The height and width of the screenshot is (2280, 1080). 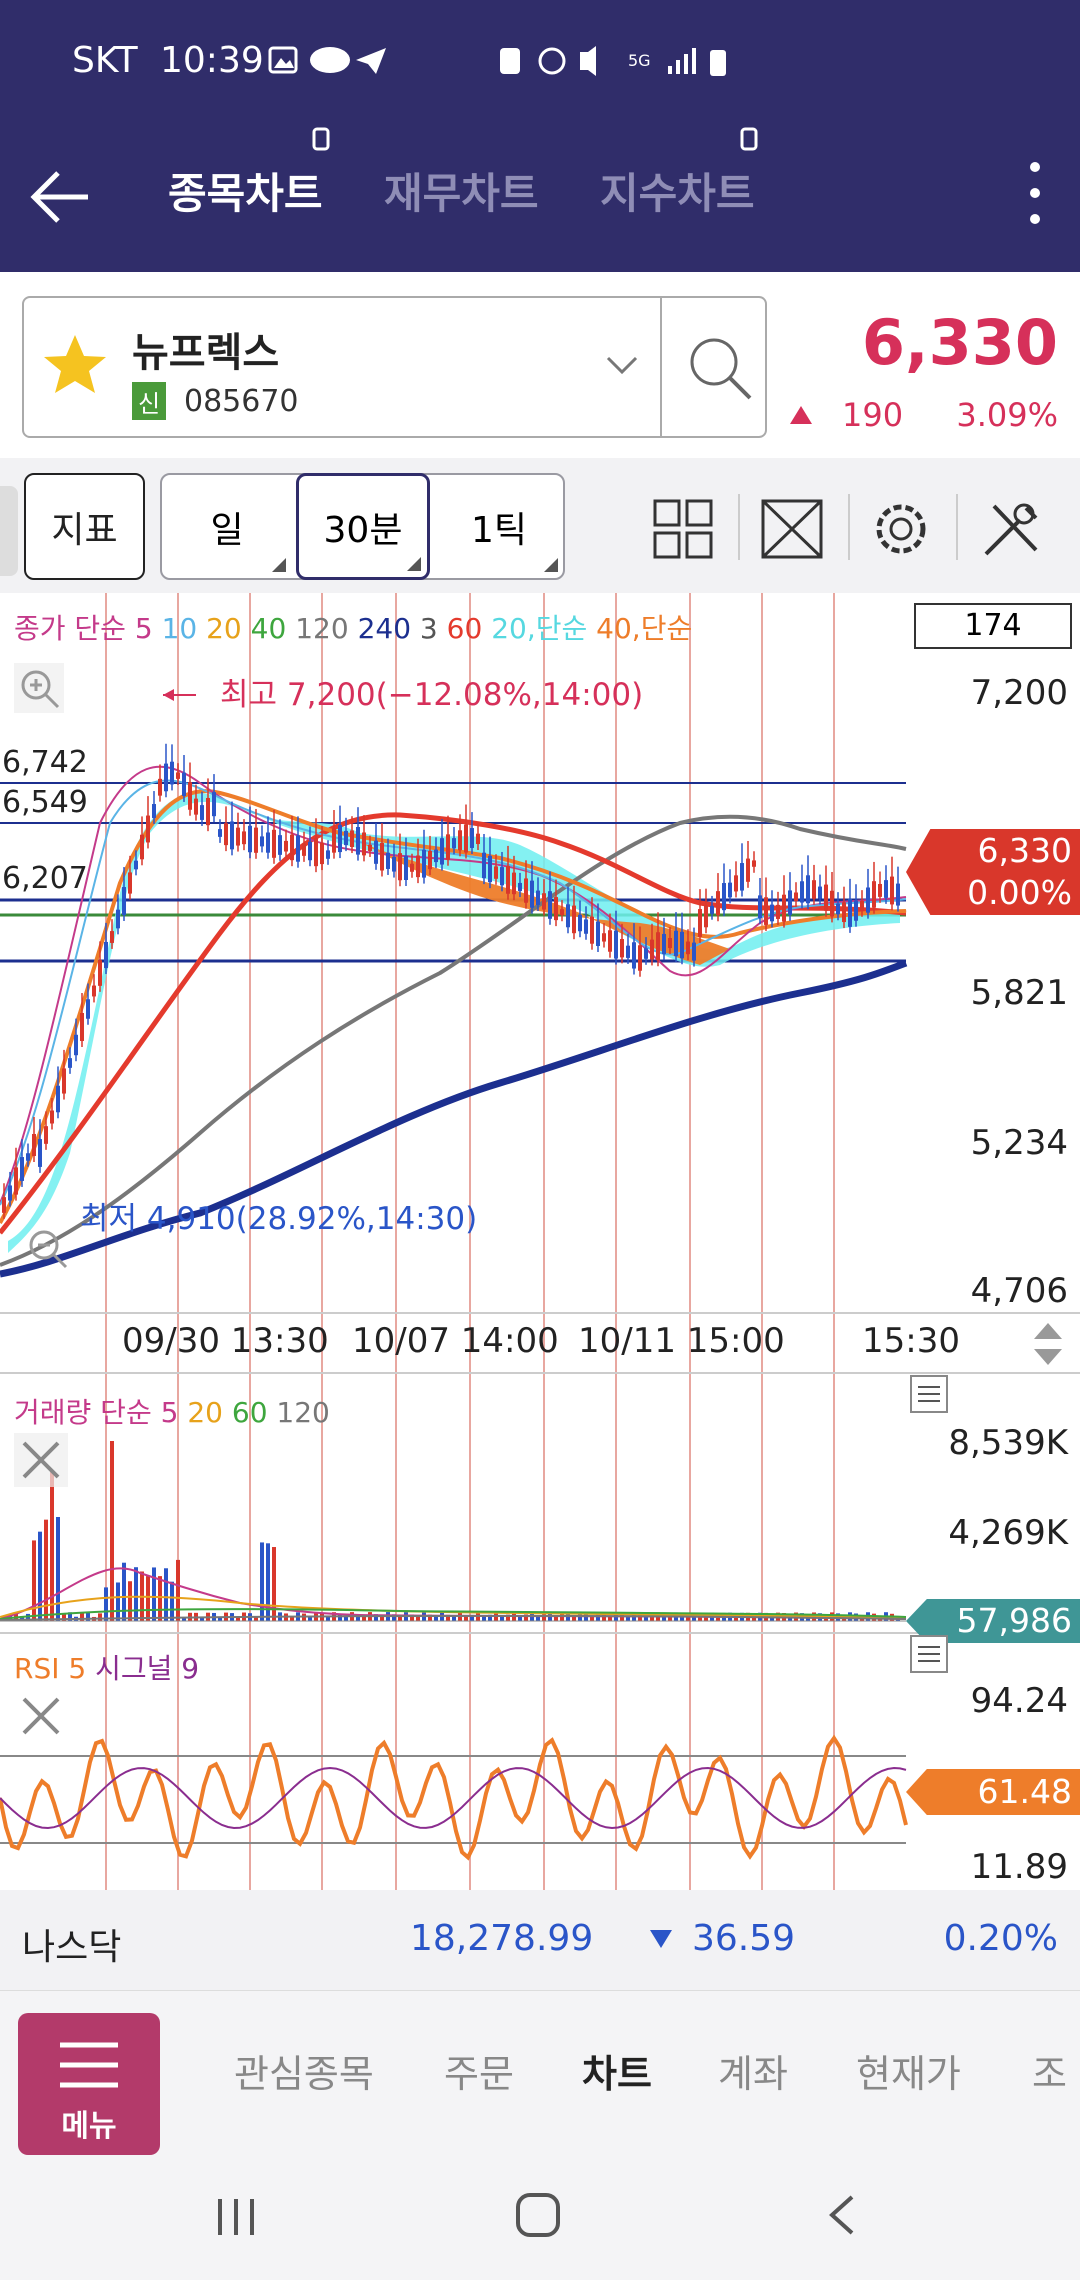 I want to click on search-icon, so click(x=721, y=369).